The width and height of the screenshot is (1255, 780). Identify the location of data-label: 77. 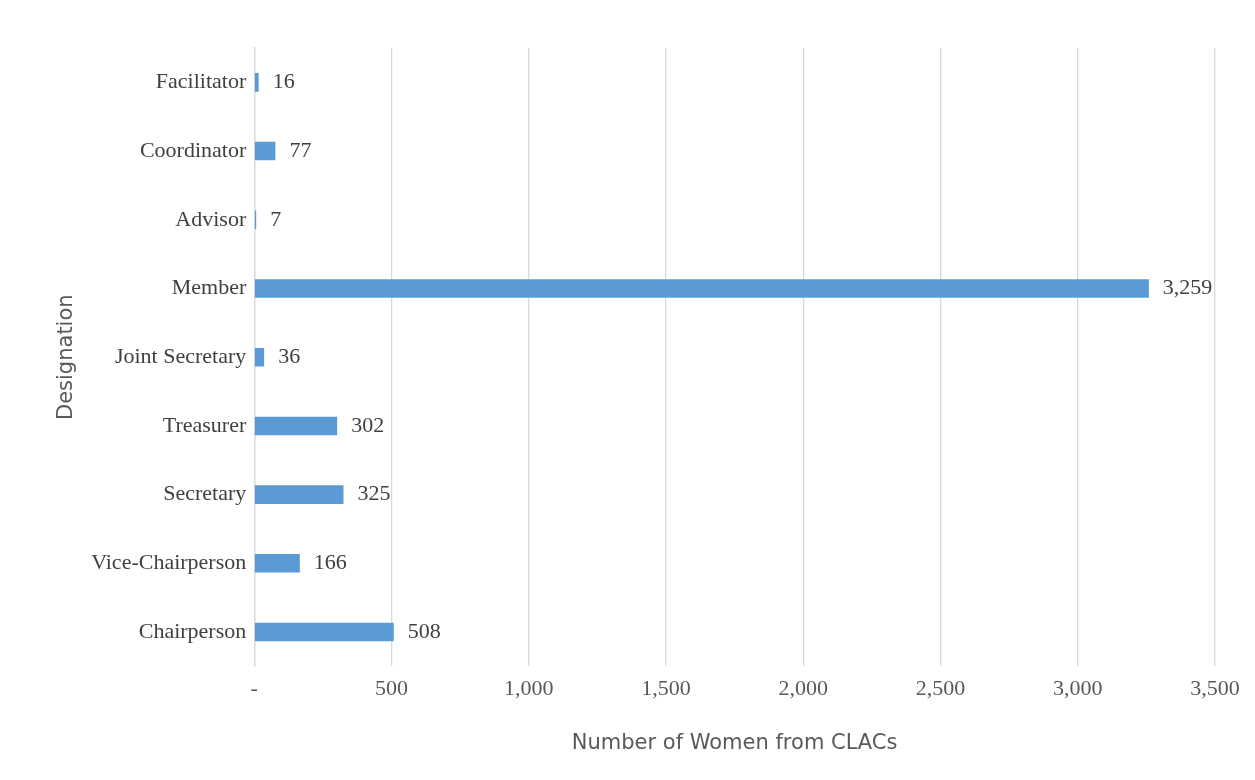
(300, 149).